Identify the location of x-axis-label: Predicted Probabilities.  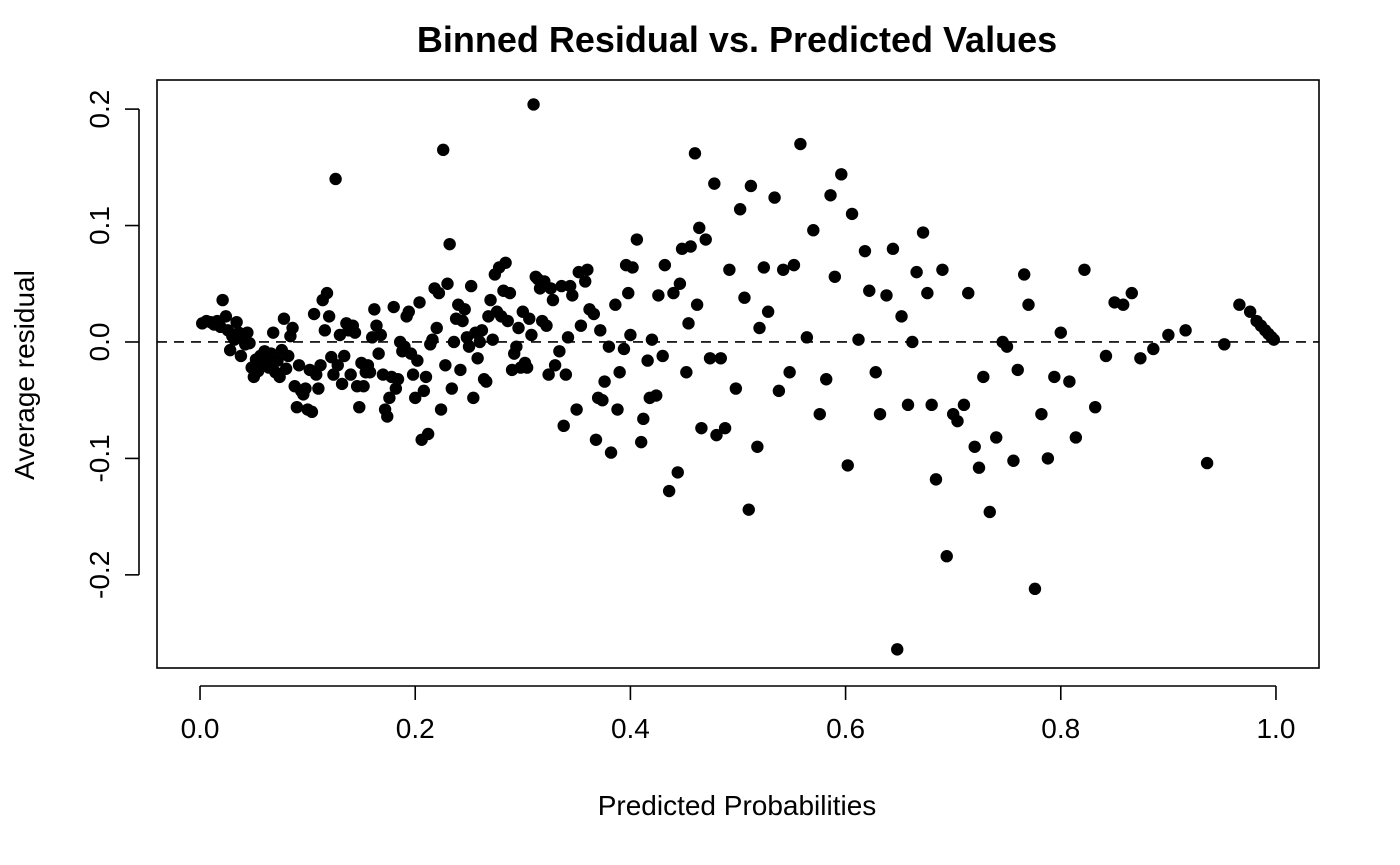
(737, 805).